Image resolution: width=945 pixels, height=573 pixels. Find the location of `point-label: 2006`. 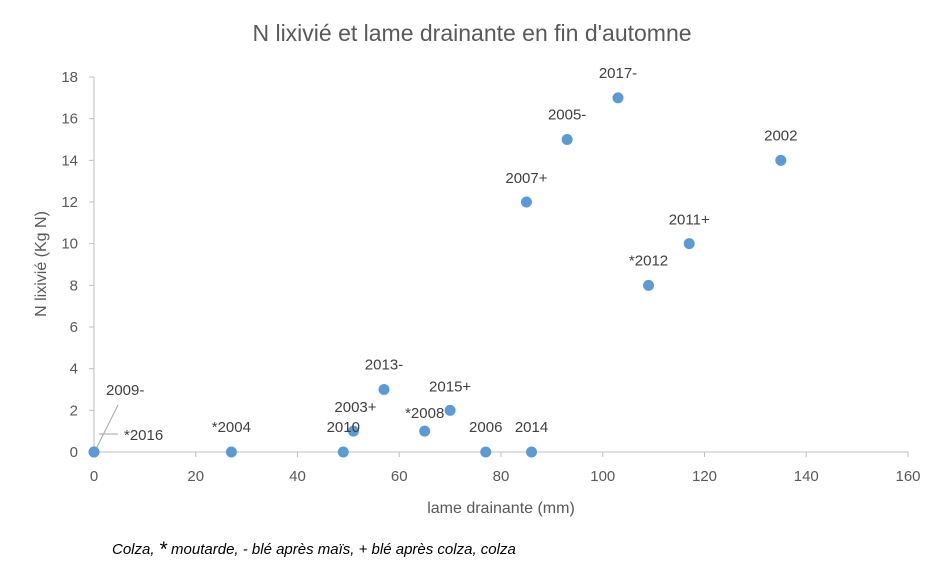

point-label: 2006 is located at coordinates (485, 427).